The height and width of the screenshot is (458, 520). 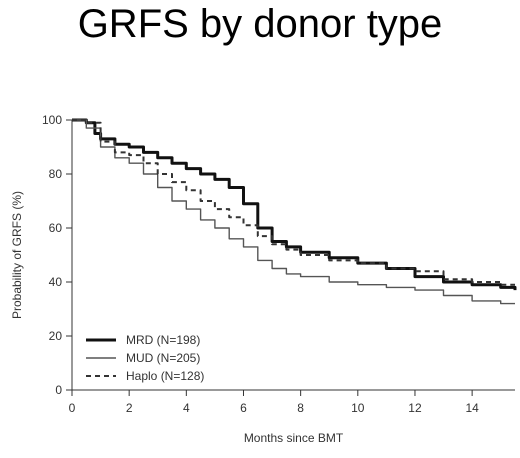 I want to click on chart-title: GRFS by donor type, so click(x=260, y=24).